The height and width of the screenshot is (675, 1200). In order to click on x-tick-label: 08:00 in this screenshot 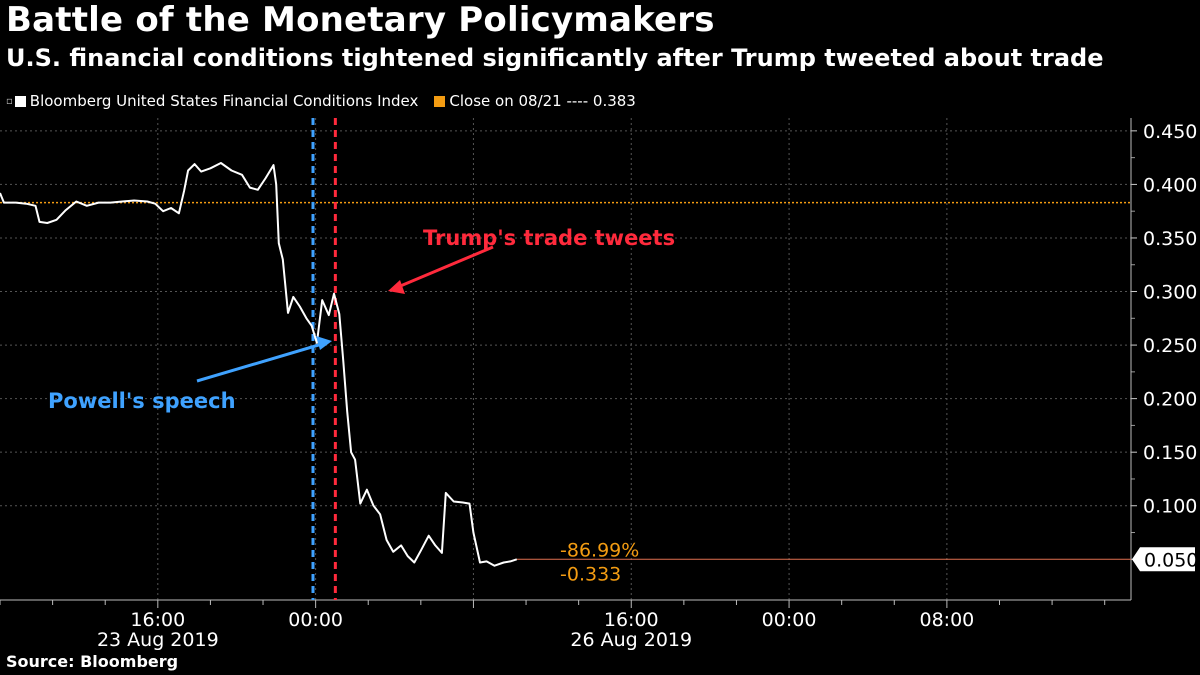, I will do `click(947, 620)`.